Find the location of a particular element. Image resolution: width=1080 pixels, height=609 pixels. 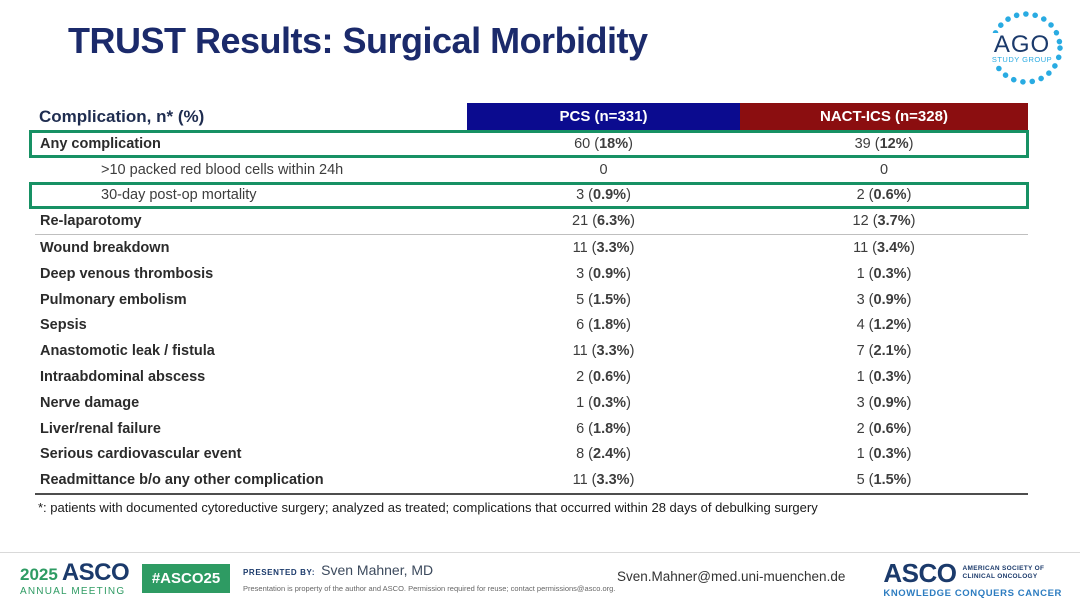

asco-tagline: KNOWLEDGE CONQUERS CANCER is located at coordinates (972, 593).